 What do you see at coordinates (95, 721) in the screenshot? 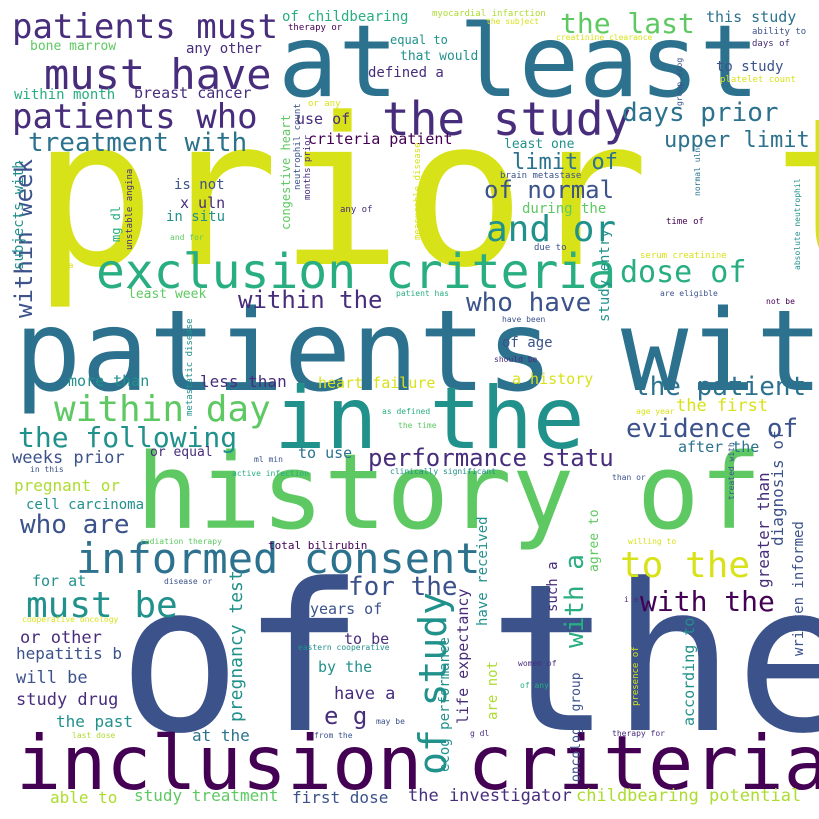
I see `word-the-past: the past` at bounding box center [95, 721].